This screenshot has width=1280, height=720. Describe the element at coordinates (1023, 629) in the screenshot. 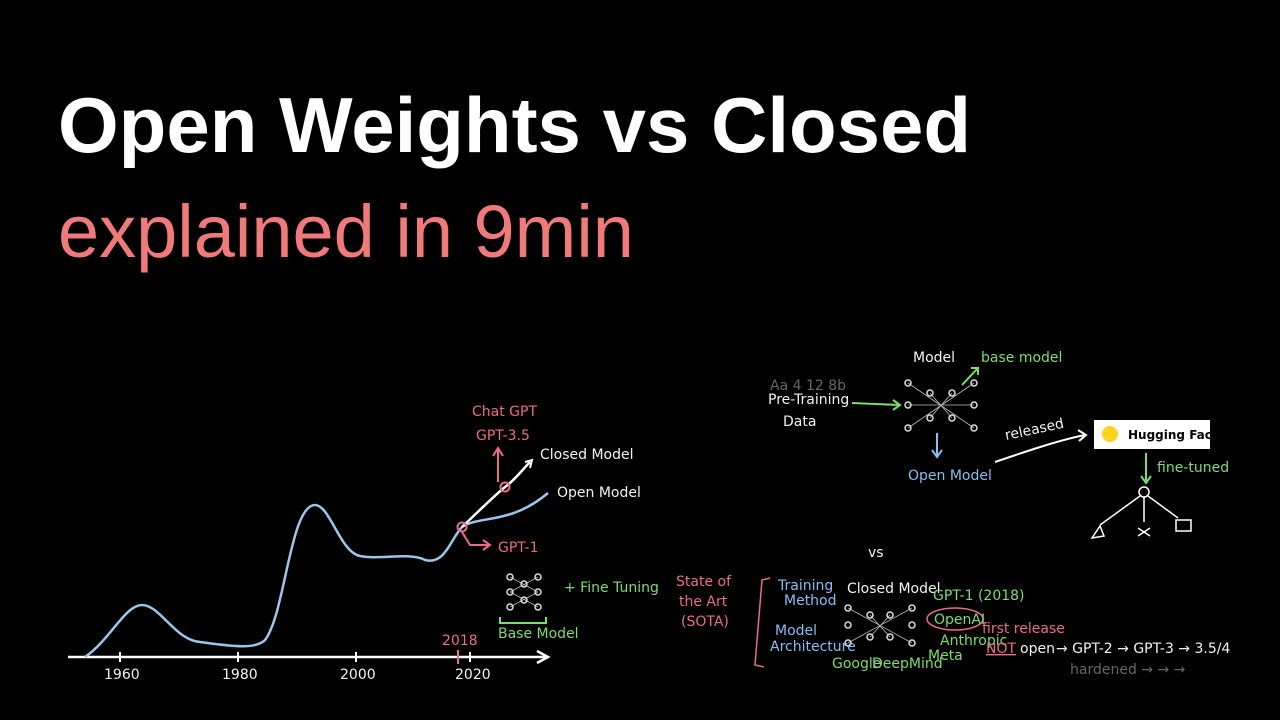

I see `label: first release` at that location.